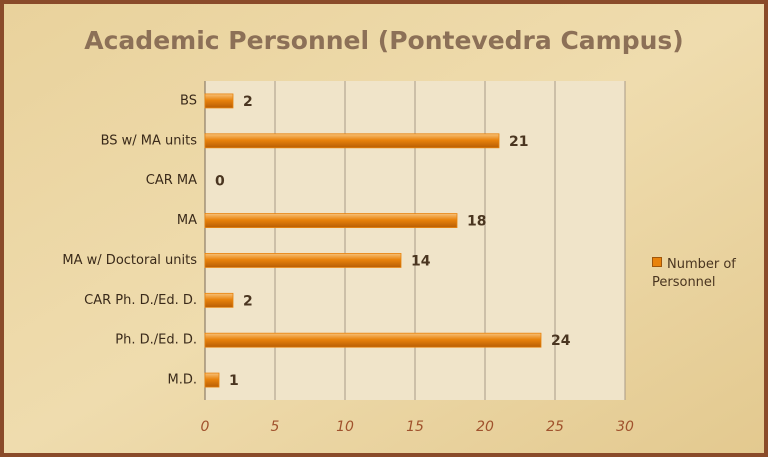 This screenshot has width=768, height=457. I want to click on y-tick-label: CAR MA, so click(171, 180).